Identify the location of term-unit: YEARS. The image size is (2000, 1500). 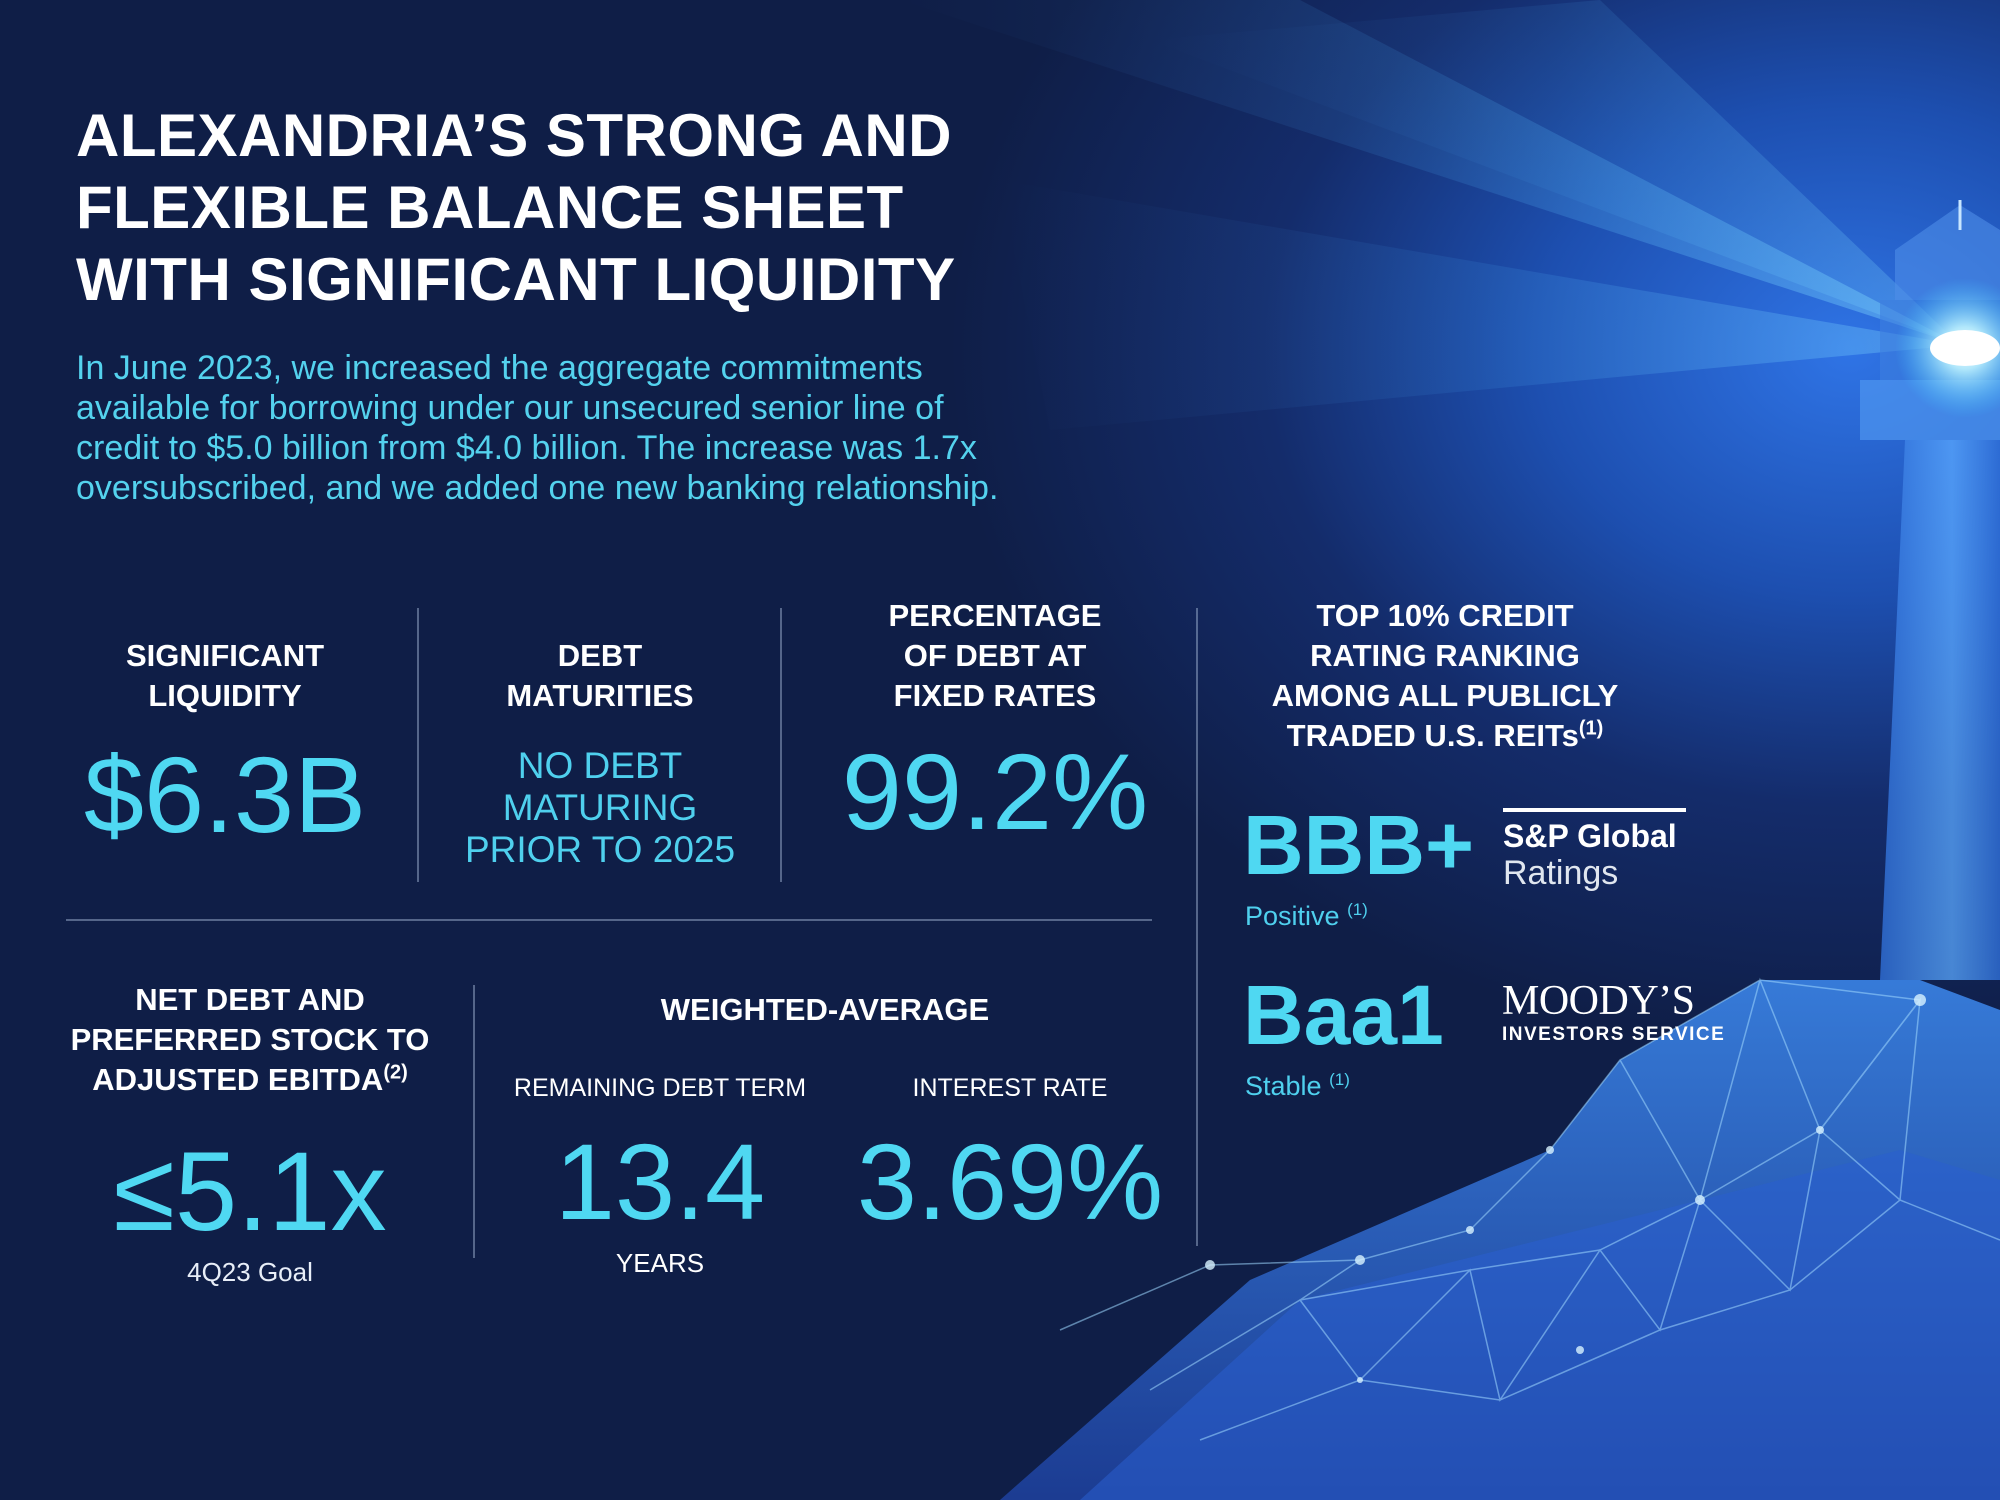
(660, 1263).